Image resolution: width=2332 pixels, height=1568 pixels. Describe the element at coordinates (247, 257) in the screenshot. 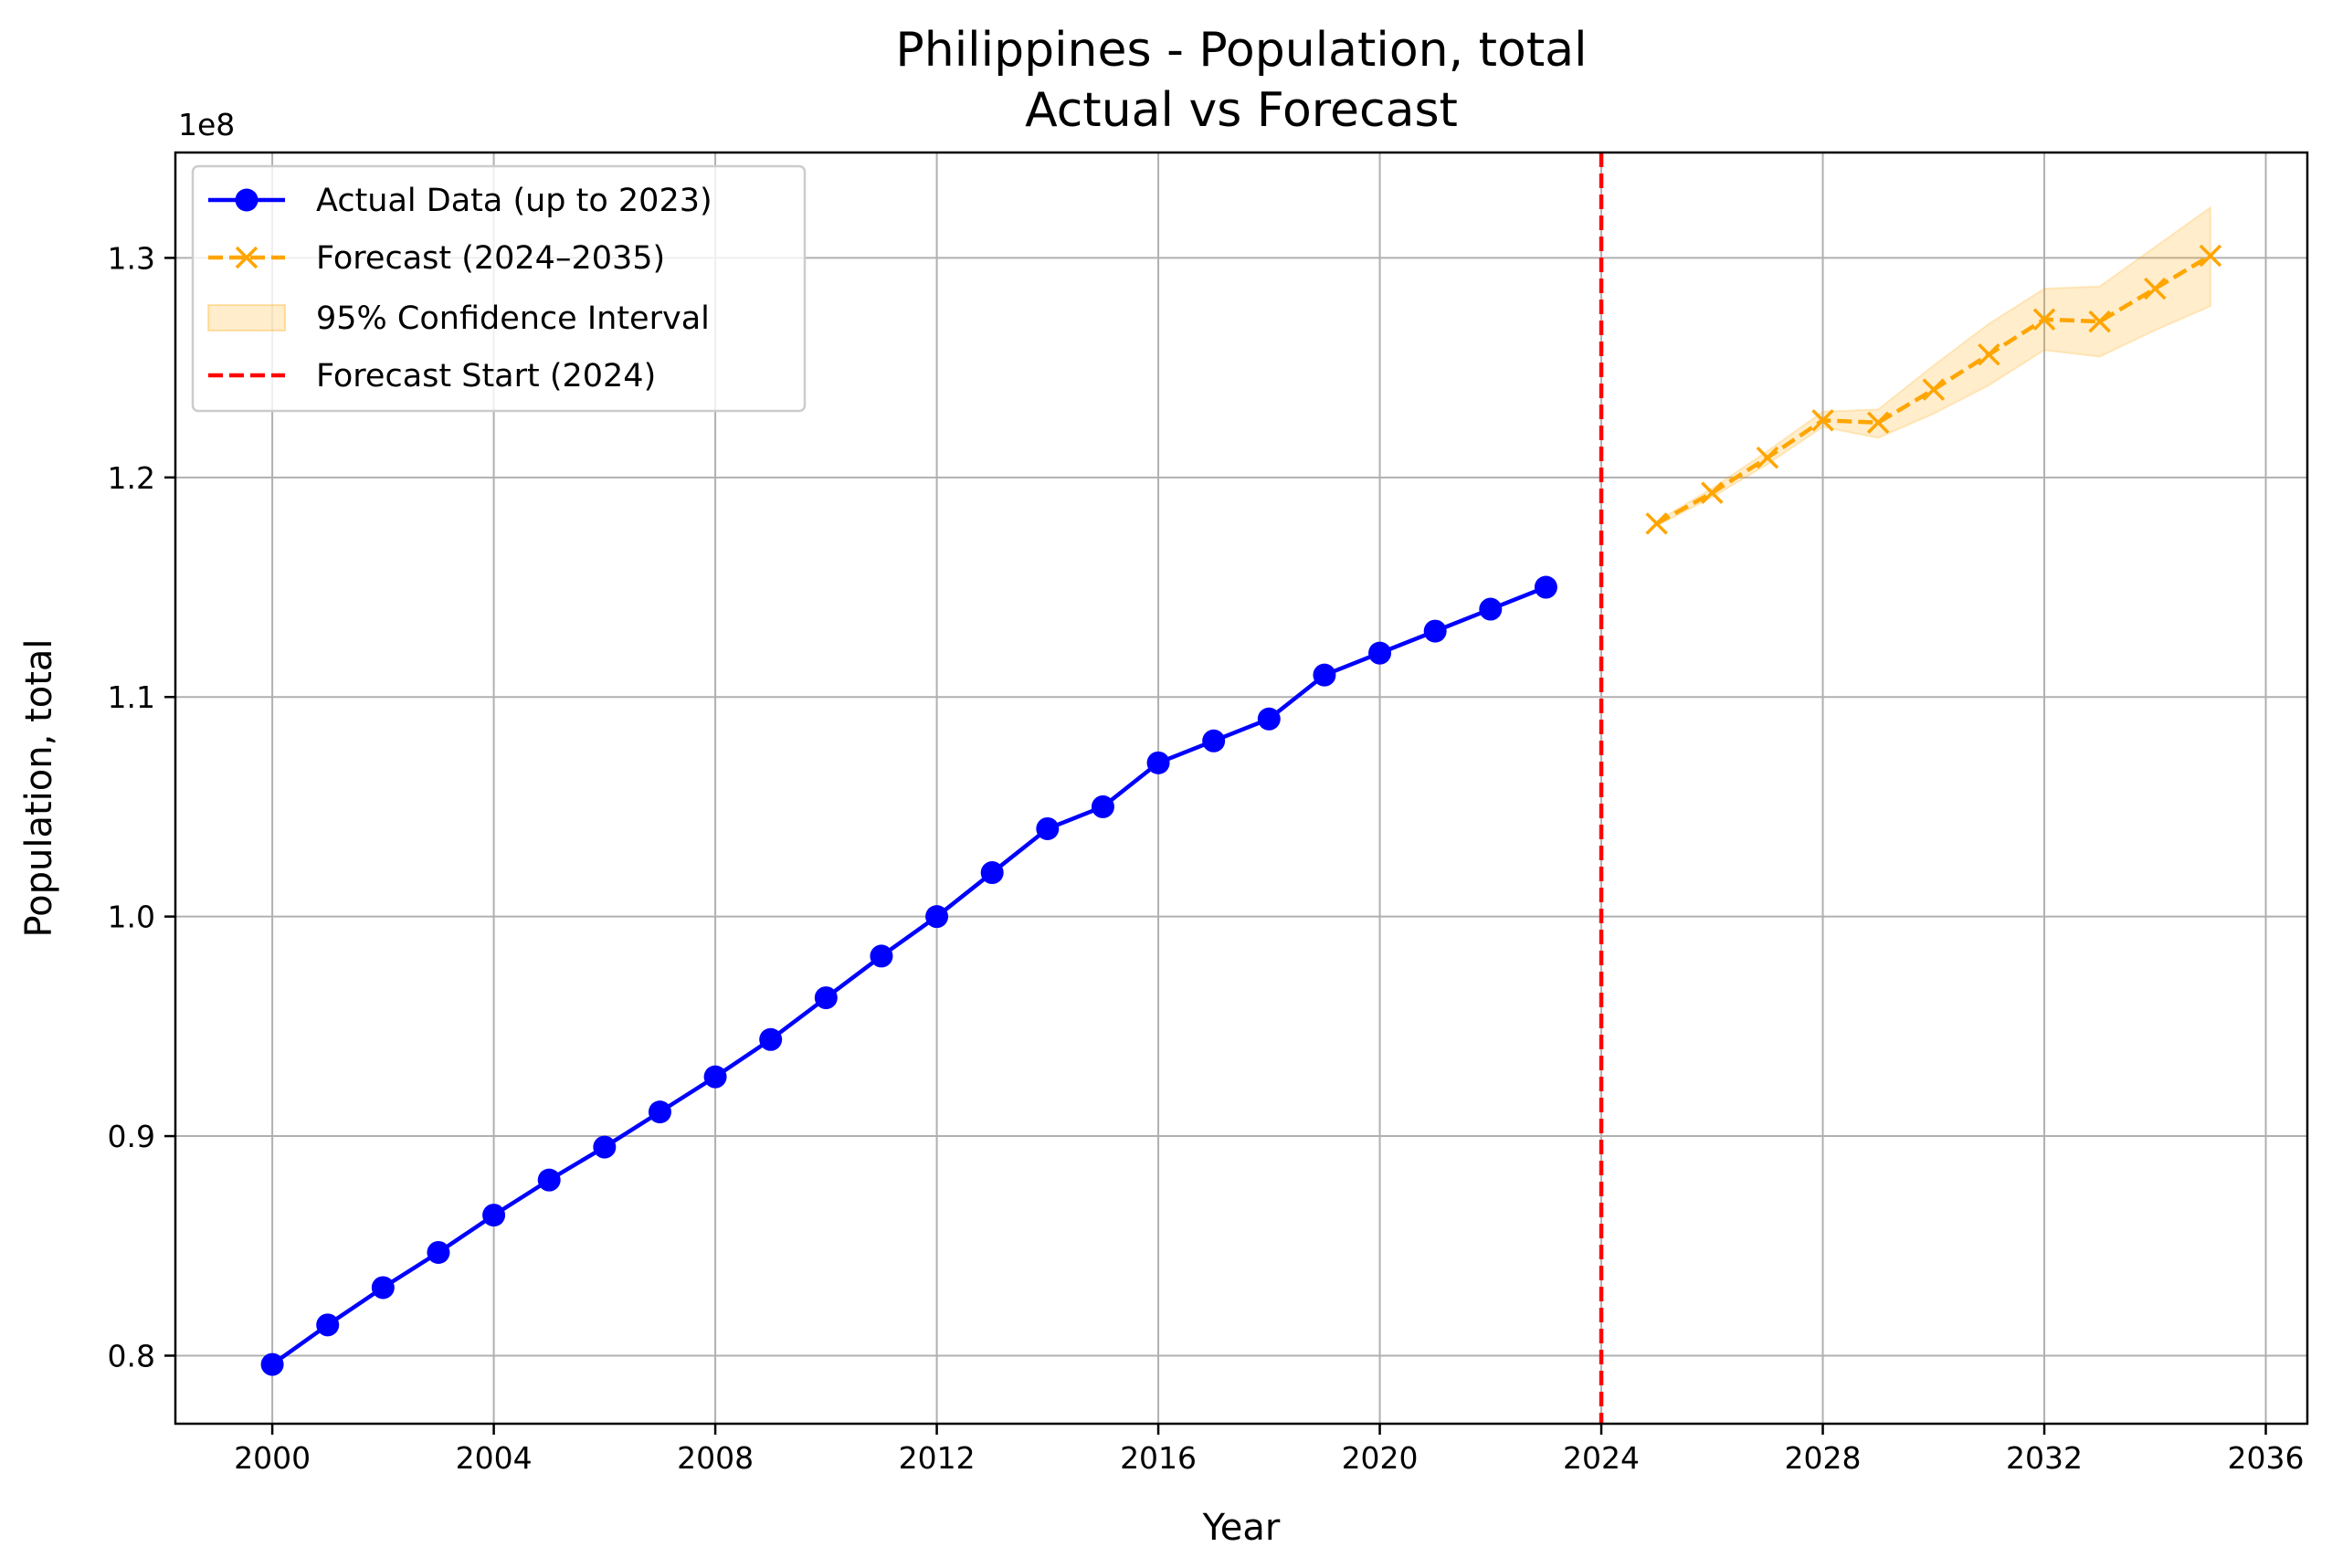

I see `legend-marker-forecast` at that location.